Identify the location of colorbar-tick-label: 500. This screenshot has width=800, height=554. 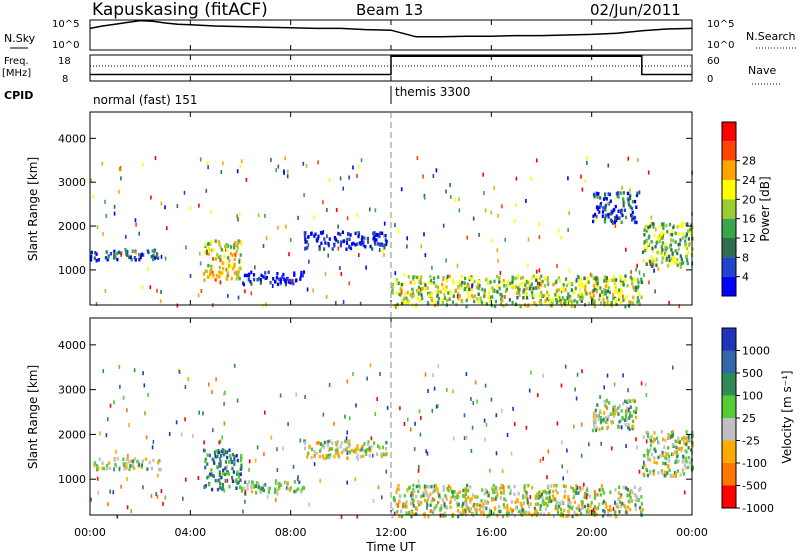
(752, 373).